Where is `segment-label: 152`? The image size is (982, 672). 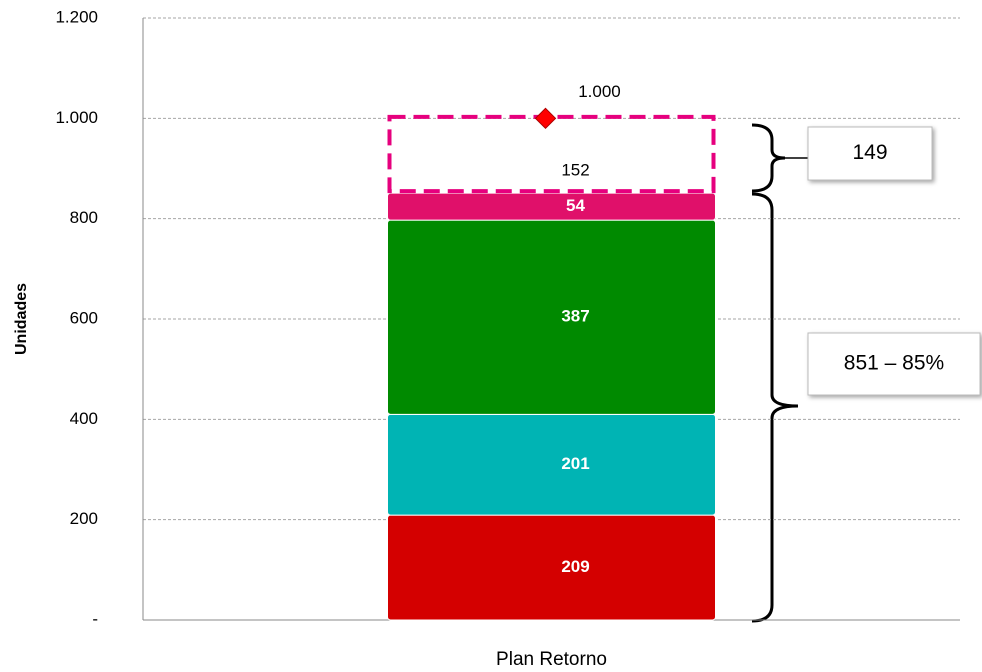 segment-label: 152 is located at coordinates (575, 169).